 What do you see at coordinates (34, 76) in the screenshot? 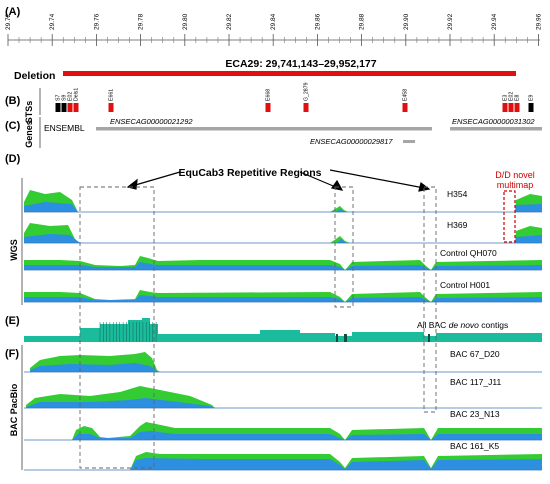
I see `deletion-label: Deletion` at bounding box center [34, 76].